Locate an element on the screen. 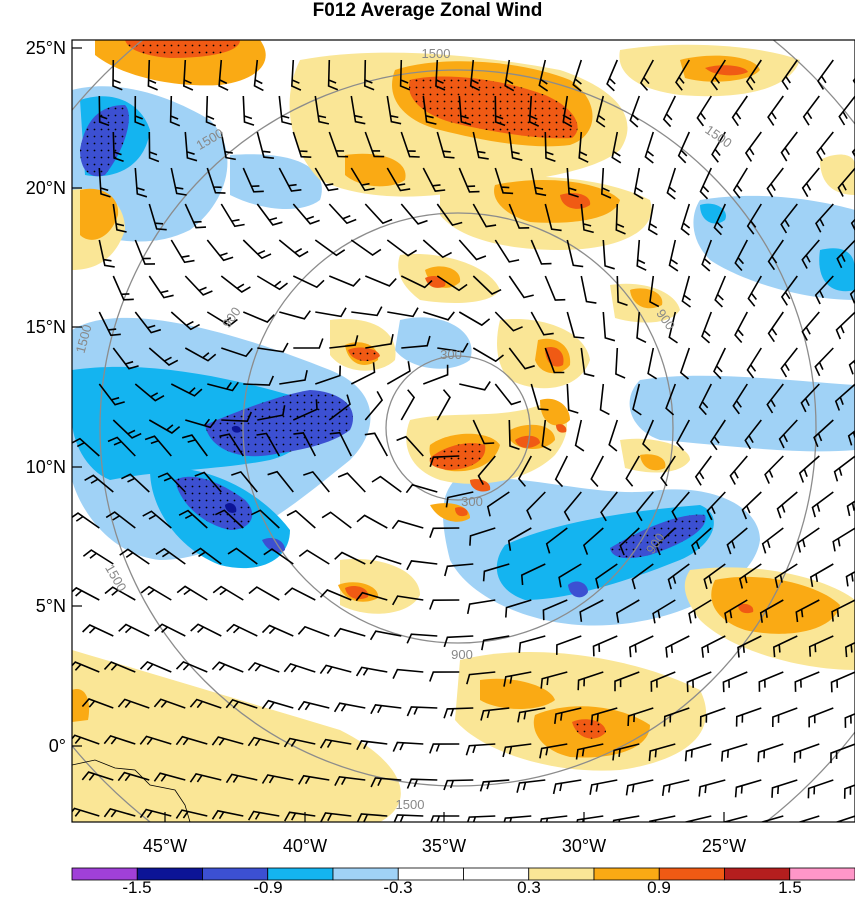 The height and width of the screenshot is (900, 855). y-tick-label: 10°N is located at coordinates (46, 467).